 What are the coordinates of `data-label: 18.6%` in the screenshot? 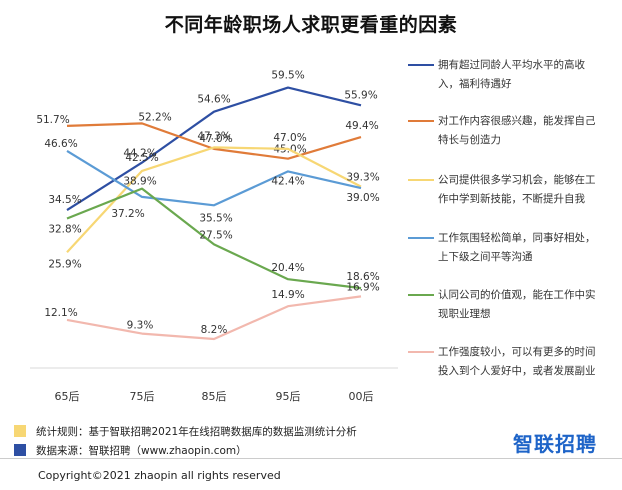 It's located at (362, 277).